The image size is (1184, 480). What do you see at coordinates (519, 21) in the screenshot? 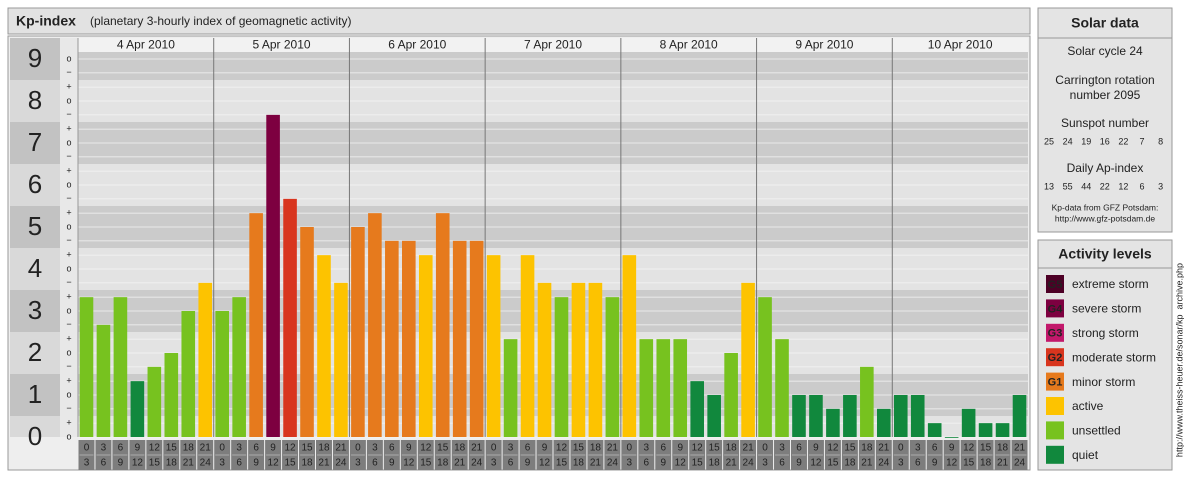
I see `title-bar` at bounding box center [519, 21].